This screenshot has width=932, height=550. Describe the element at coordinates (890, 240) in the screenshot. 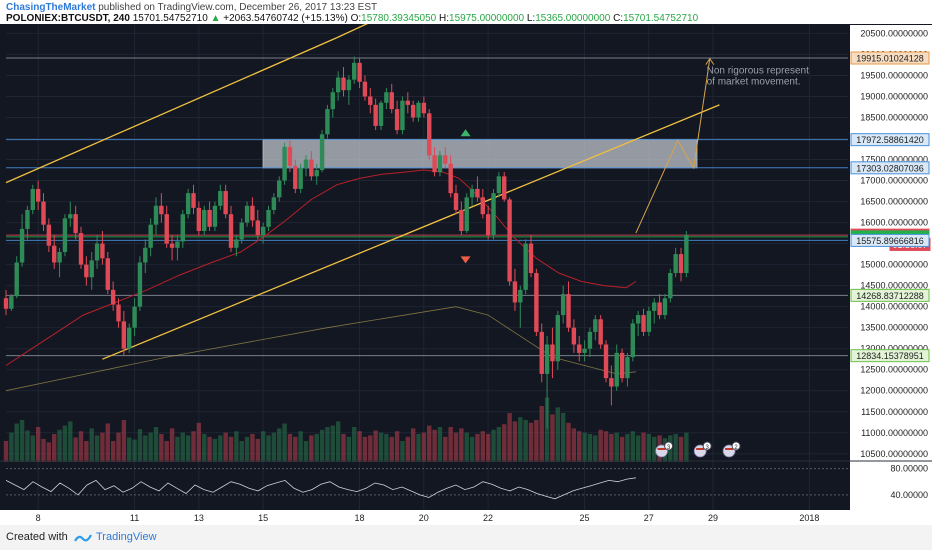

I see `price-tag` at that location.